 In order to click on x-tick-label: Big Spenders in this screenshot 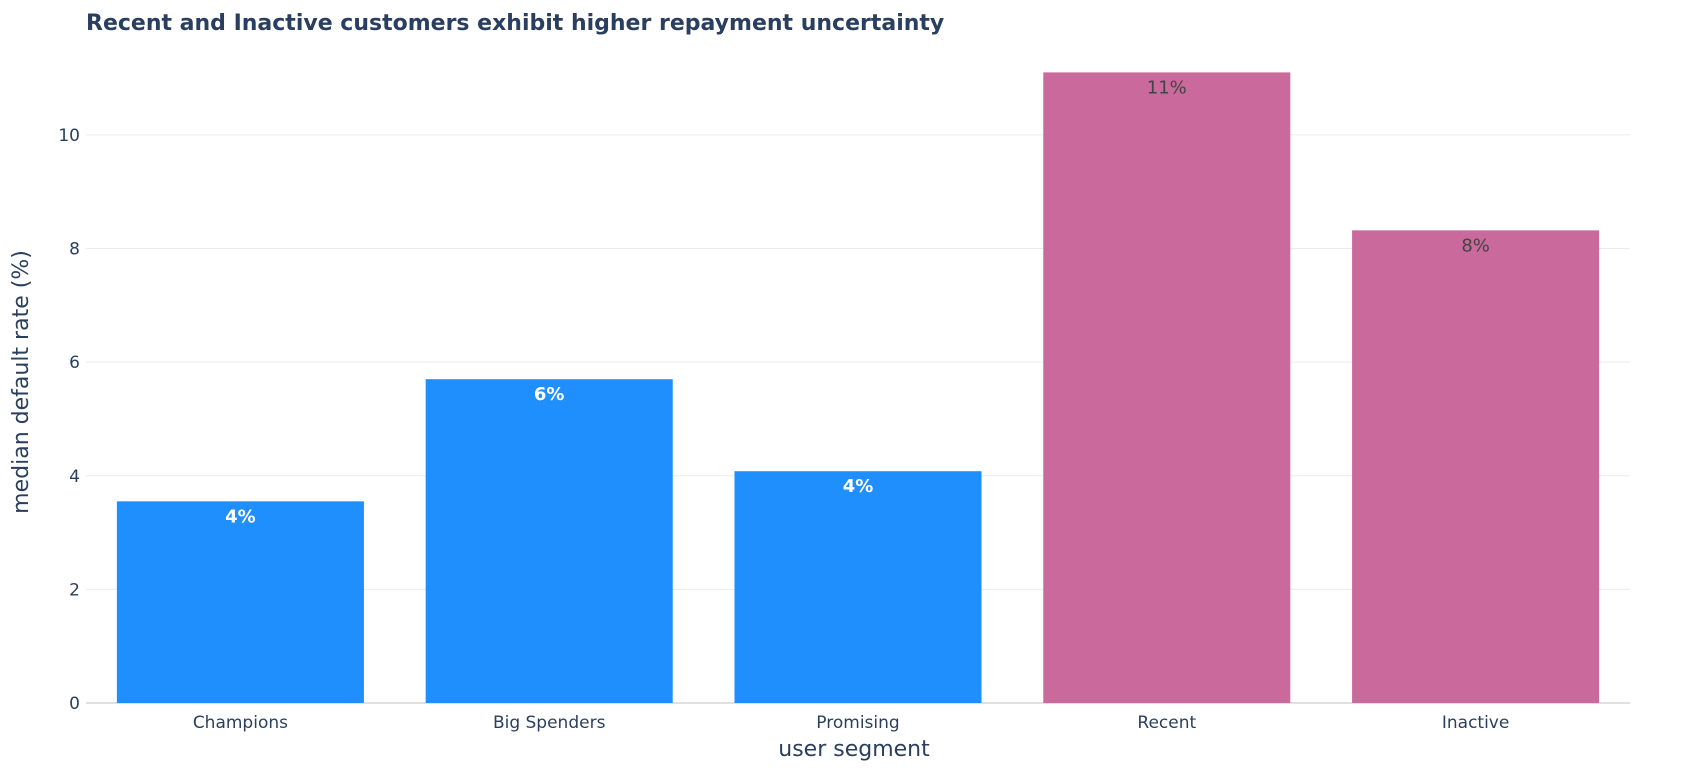, I will do `click(549, 723)`.